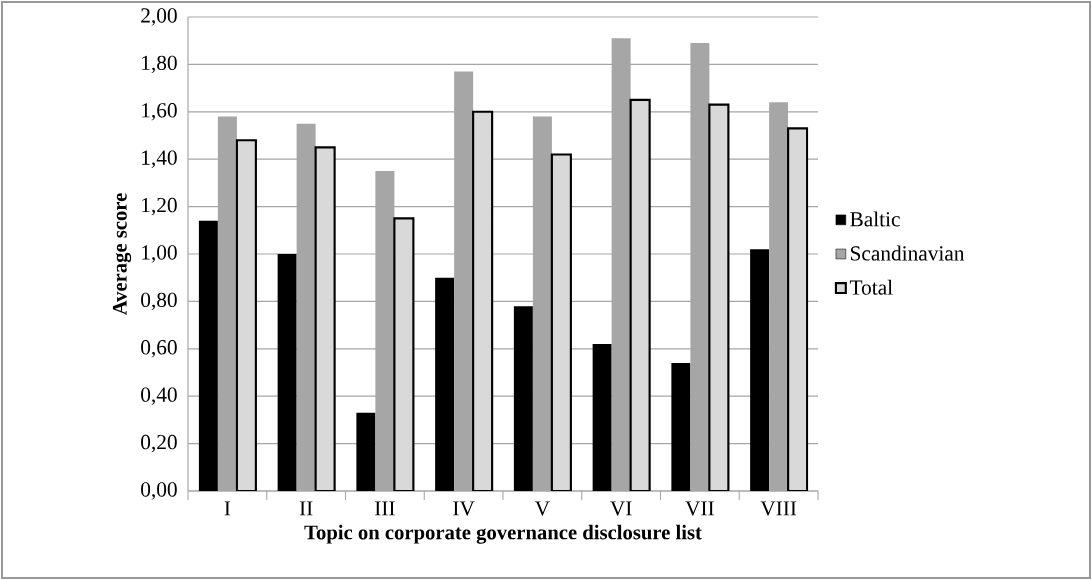 This screenshot has height=580, width=1092. Describe the element at coordinates (778, 508) in the screenshot. I see `x-tick-label: VIII` at that location.